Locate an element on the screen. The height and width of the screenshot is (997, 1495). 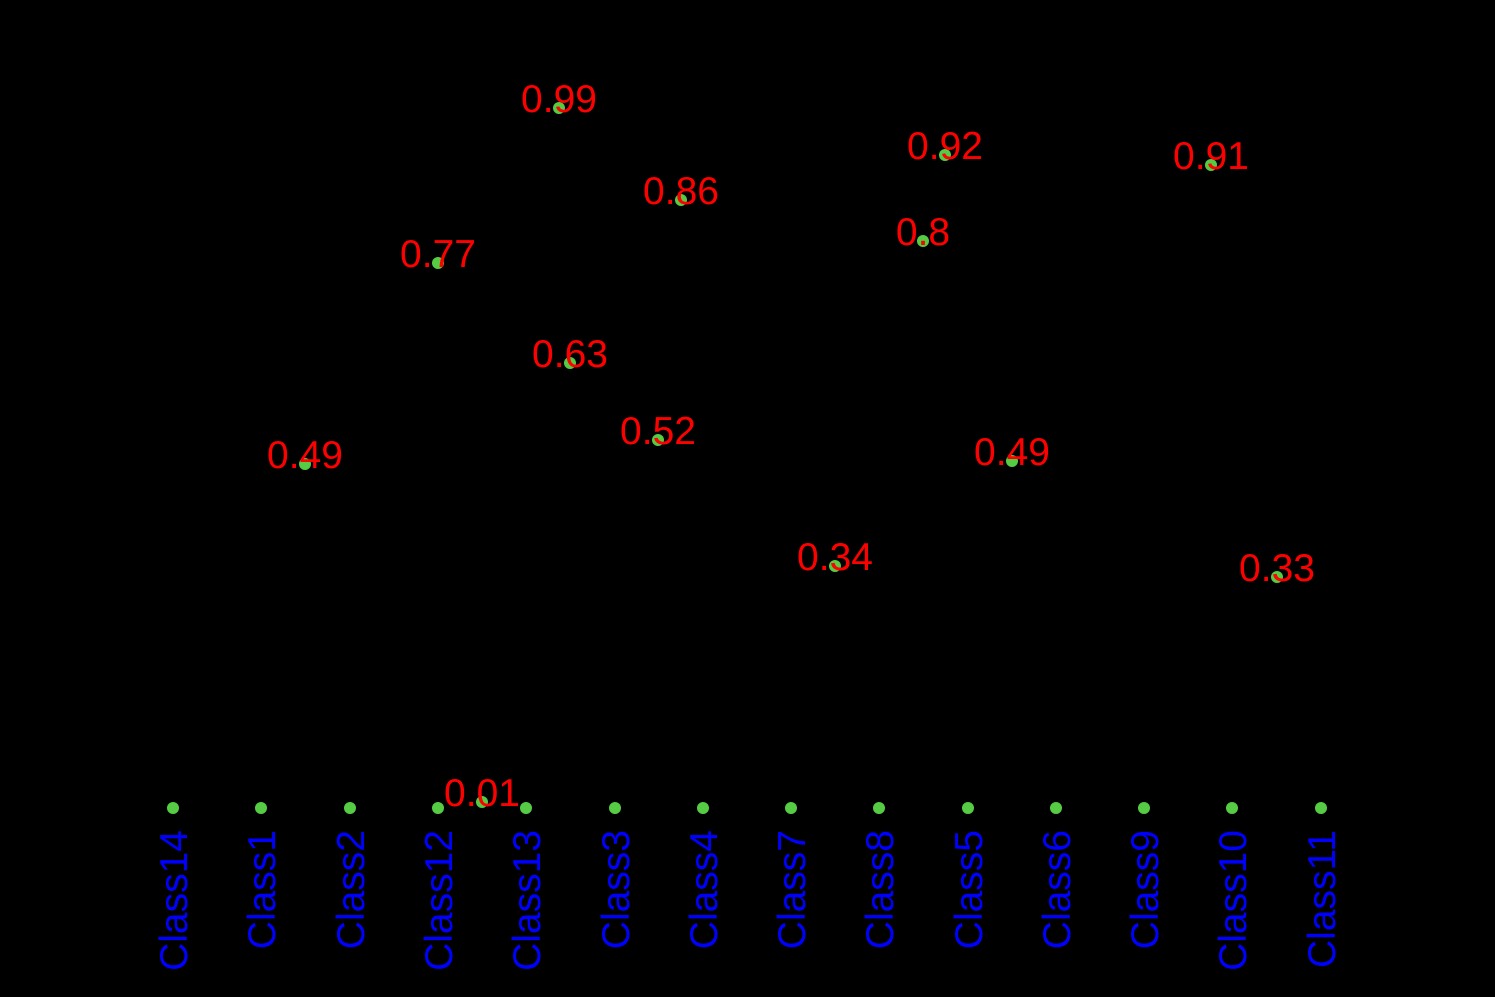
node-height-label: 0.77 is located at coordinates (438, 254).